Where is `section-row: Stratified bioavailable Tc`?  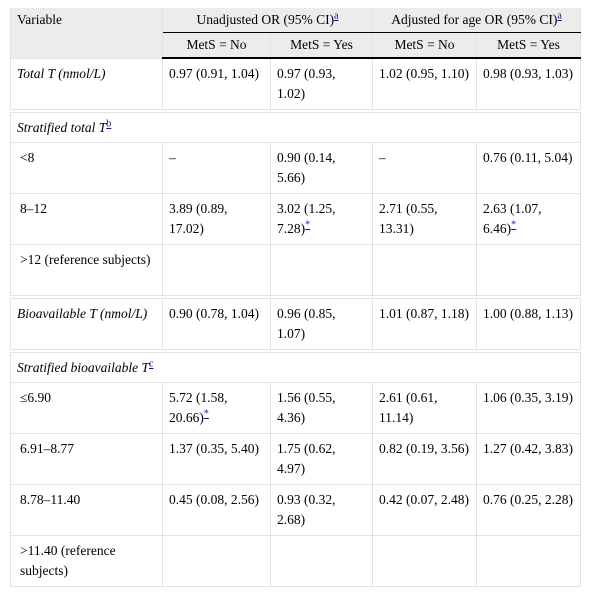
section-row: Stratified bioavailable Tc is located at coordinates (295, 367).